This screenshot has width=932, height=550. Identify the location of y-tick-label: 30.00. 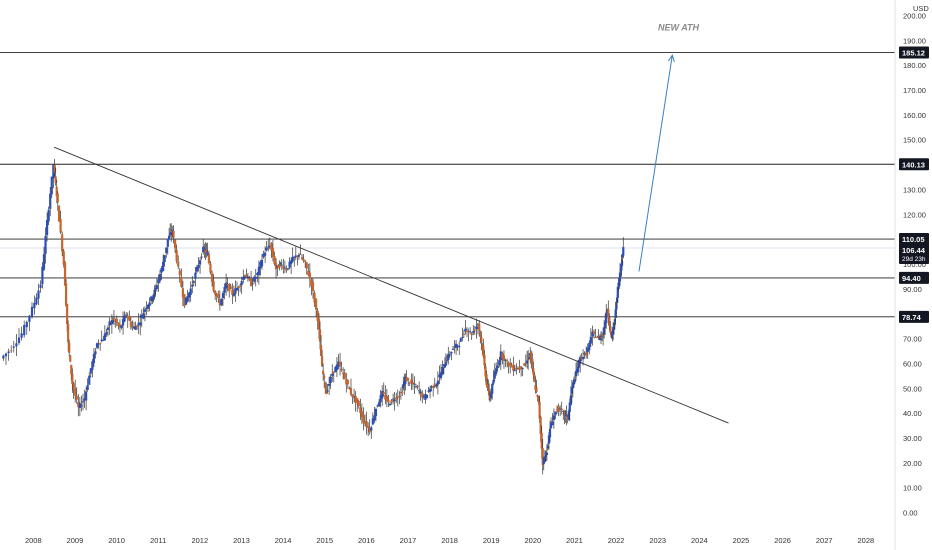
(912, 438).